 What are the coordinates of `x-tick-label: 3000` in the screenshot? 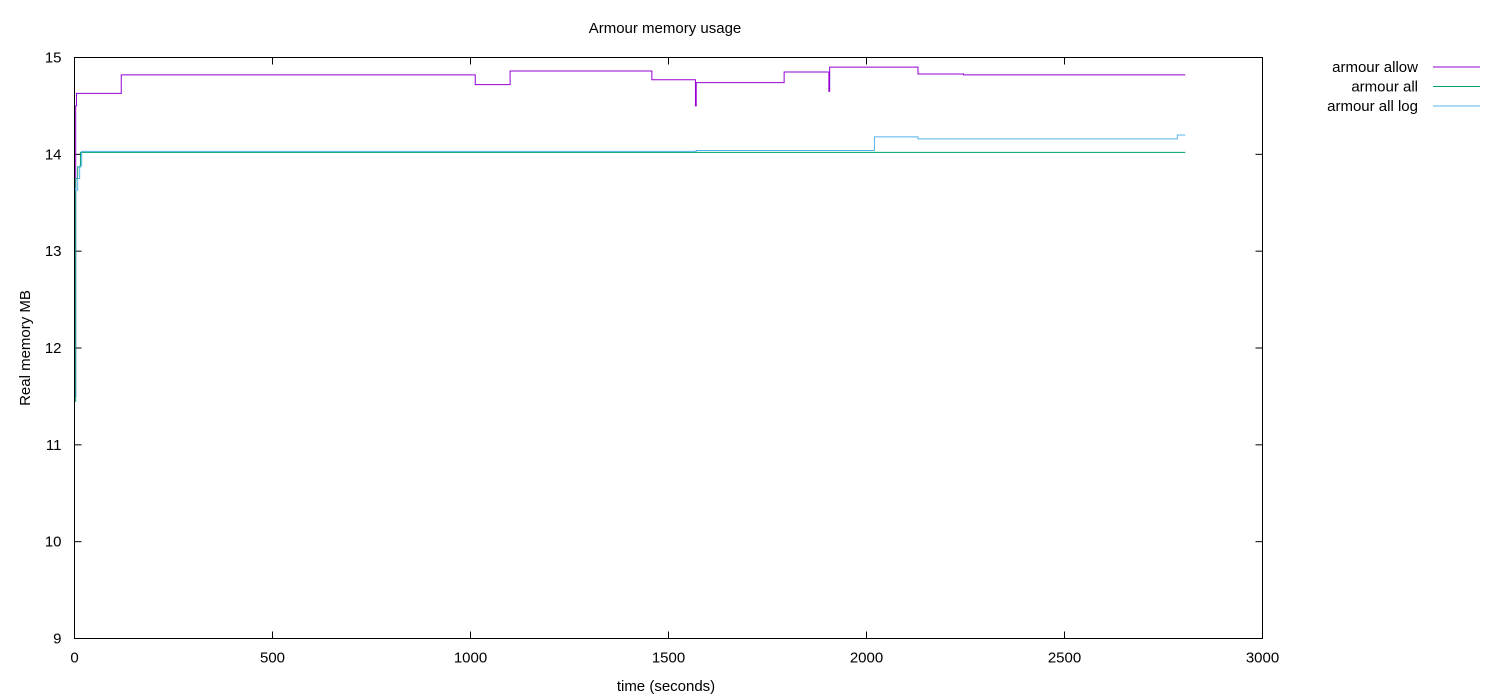 It's located at (1262, 658).